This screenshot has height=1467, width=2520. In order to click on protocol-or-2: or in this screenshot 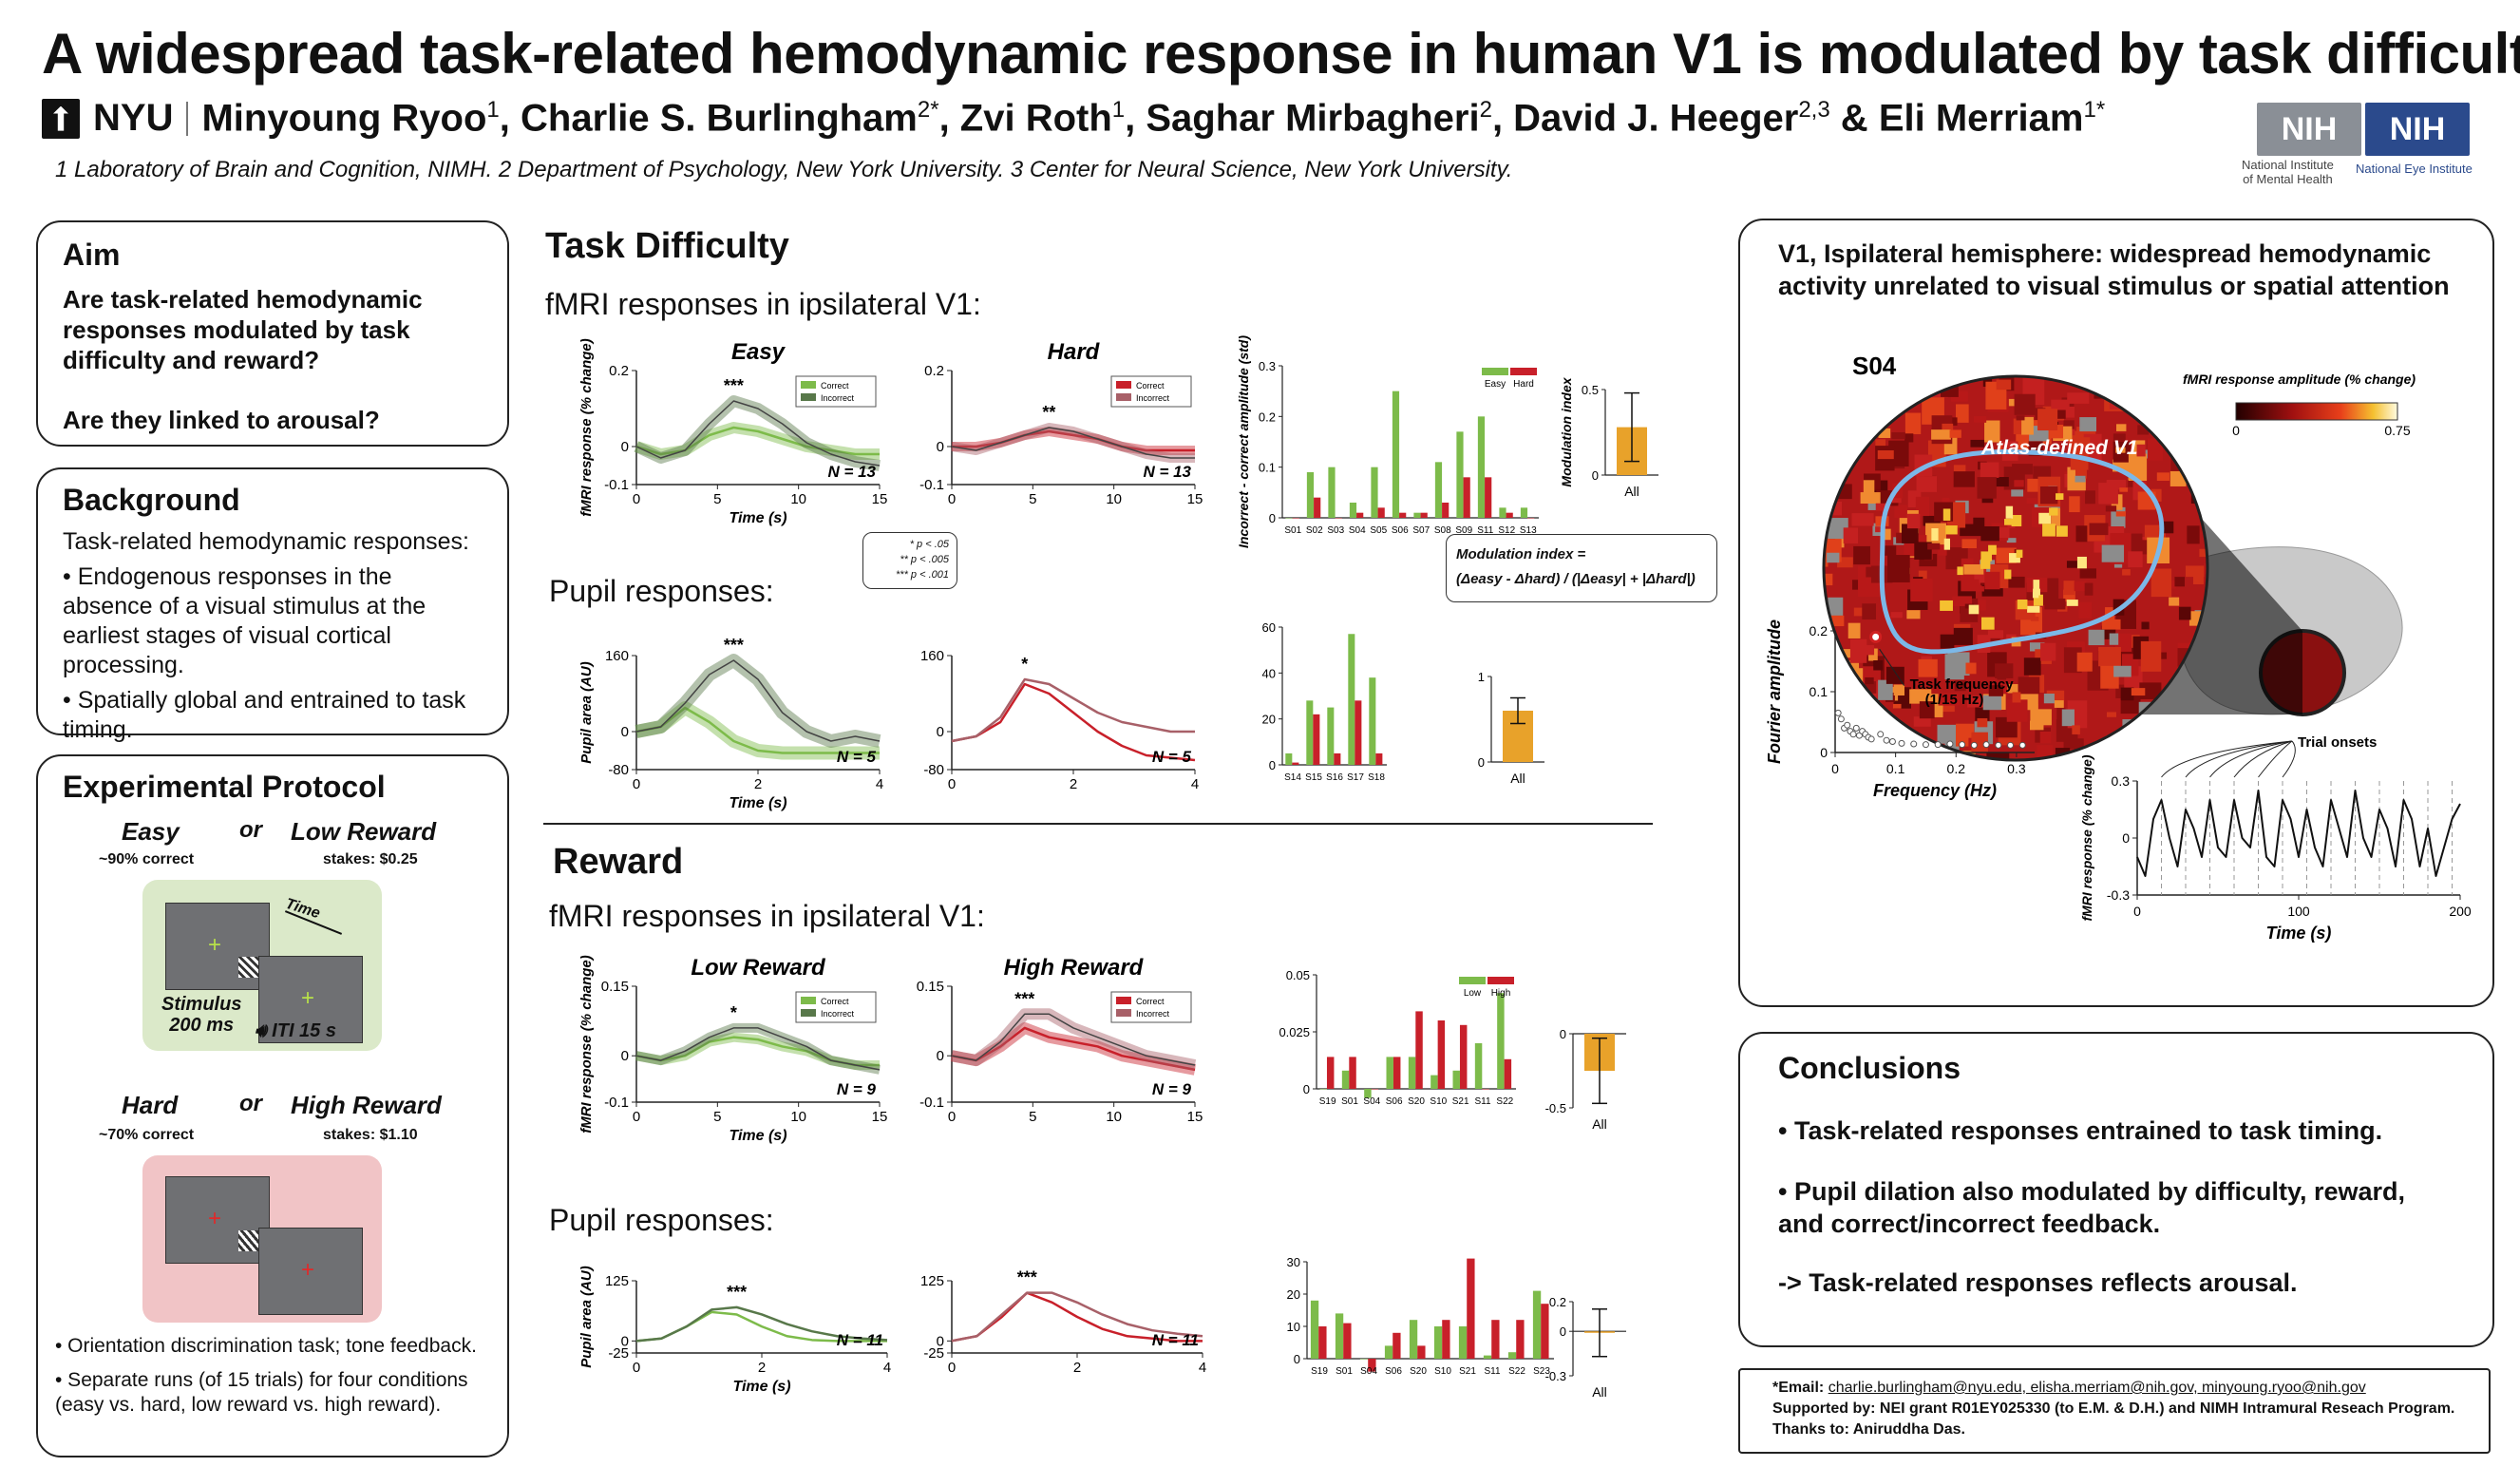, I will do `click(251, 1104)`.